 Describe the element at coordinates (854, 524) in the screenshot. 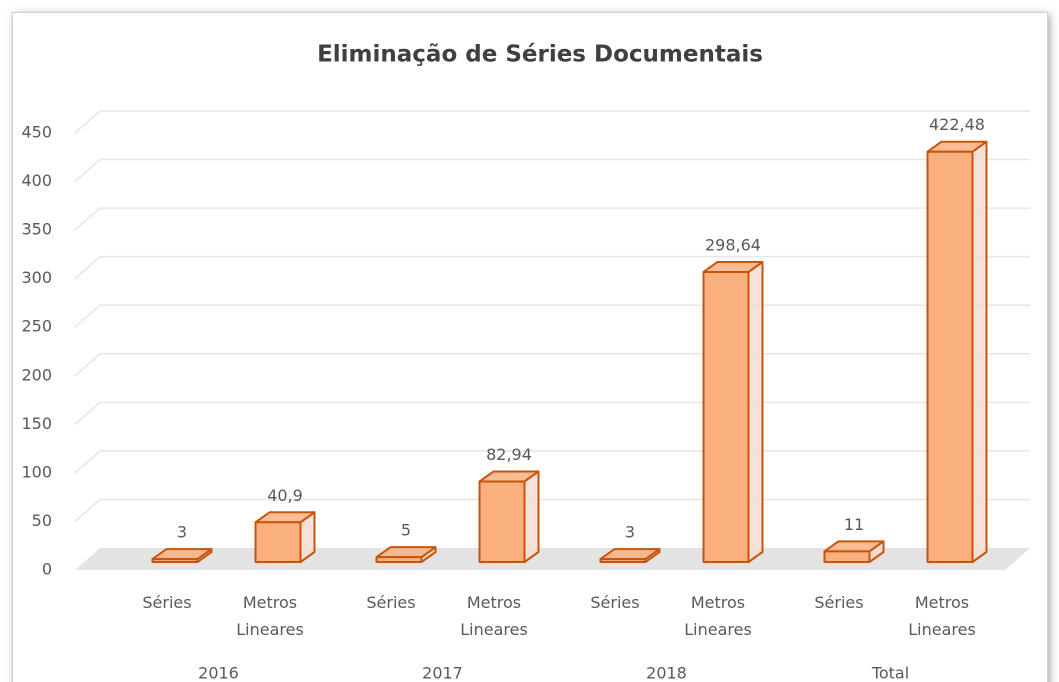

I see `value-label: 11` at that location.